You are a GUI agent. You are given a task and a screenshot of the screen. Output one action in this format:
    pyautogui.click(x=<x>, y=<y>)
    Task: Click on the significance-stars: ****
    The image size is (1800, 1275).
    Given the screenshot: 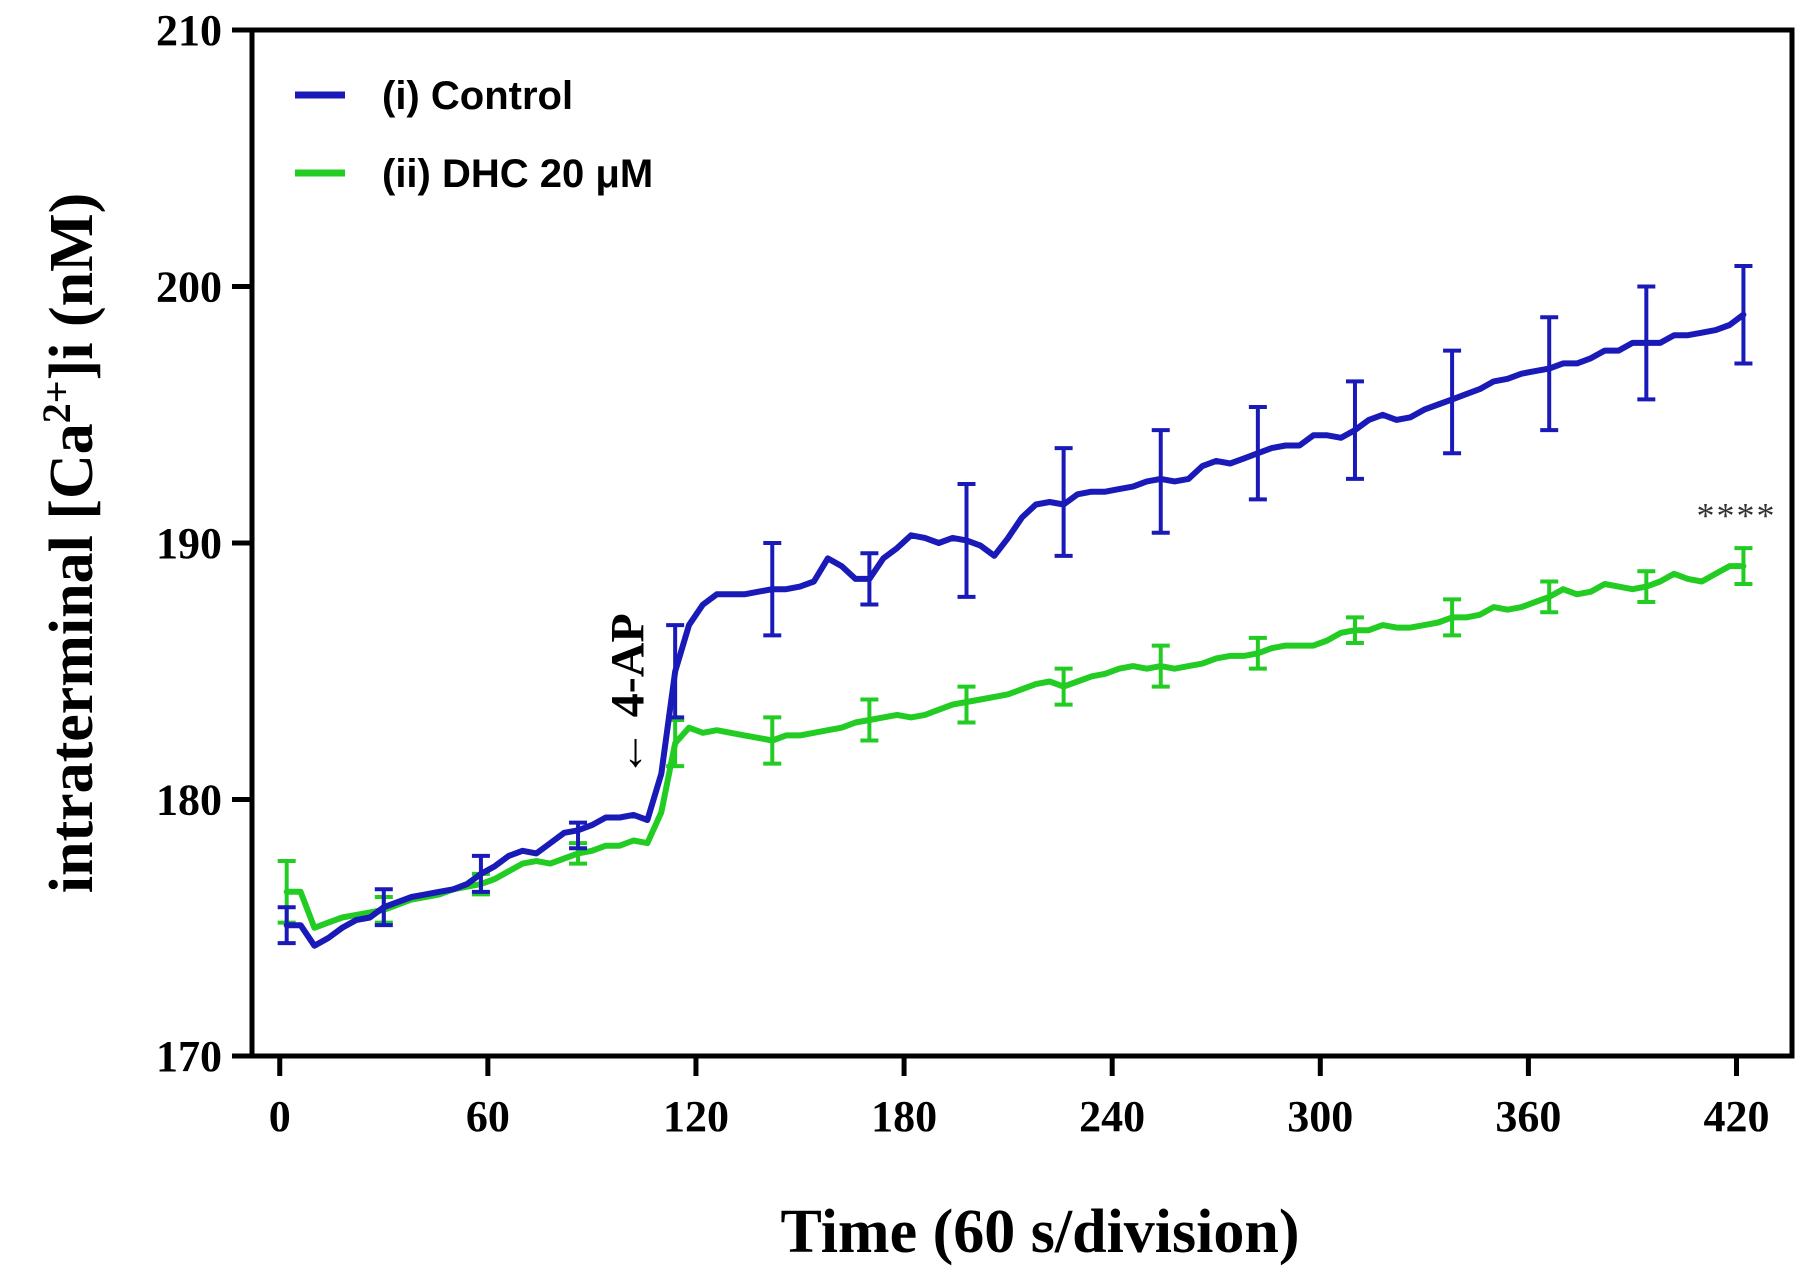 What is the action you would take?
    pyautogui.click(x=1737, y=516)
    